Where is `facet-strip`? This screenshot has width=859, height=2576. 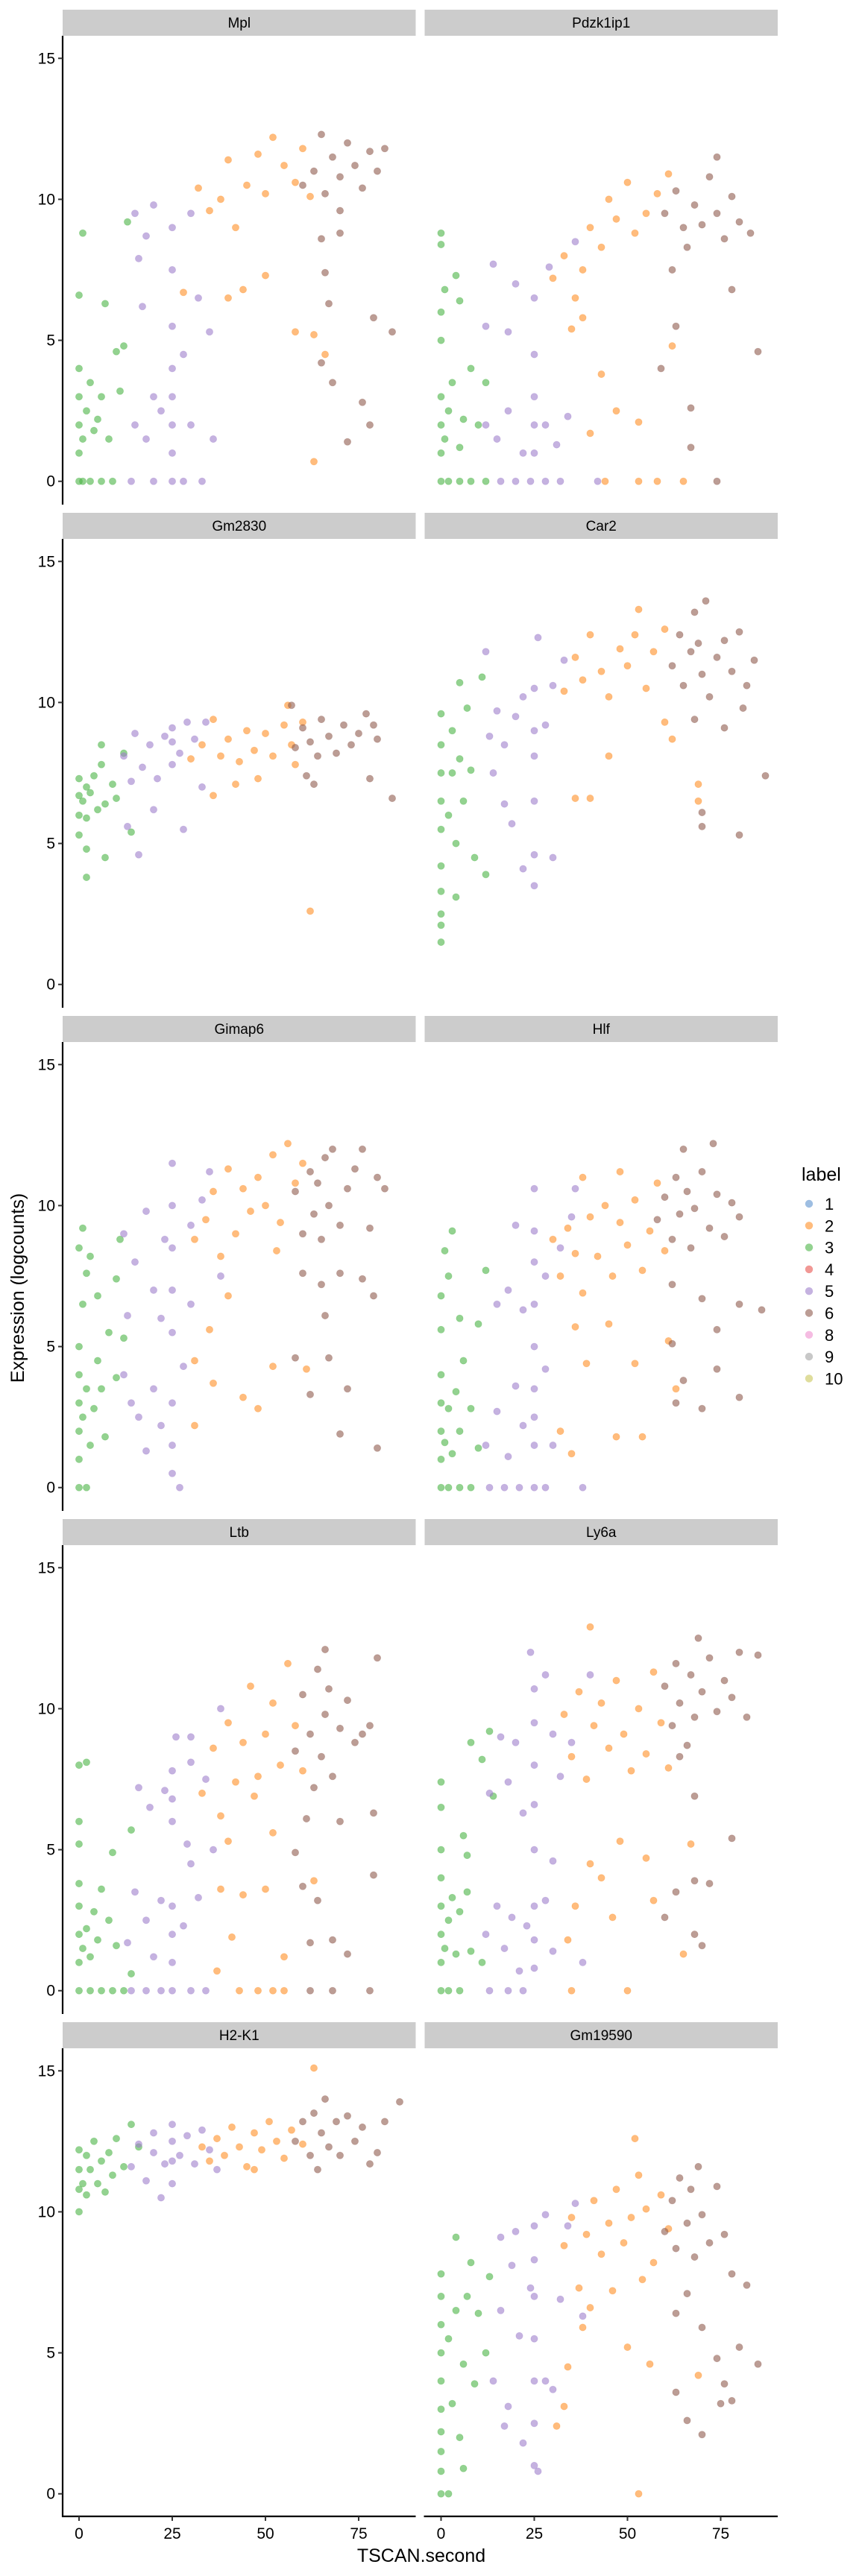
facet-strip is located at coordinates (239, 23).